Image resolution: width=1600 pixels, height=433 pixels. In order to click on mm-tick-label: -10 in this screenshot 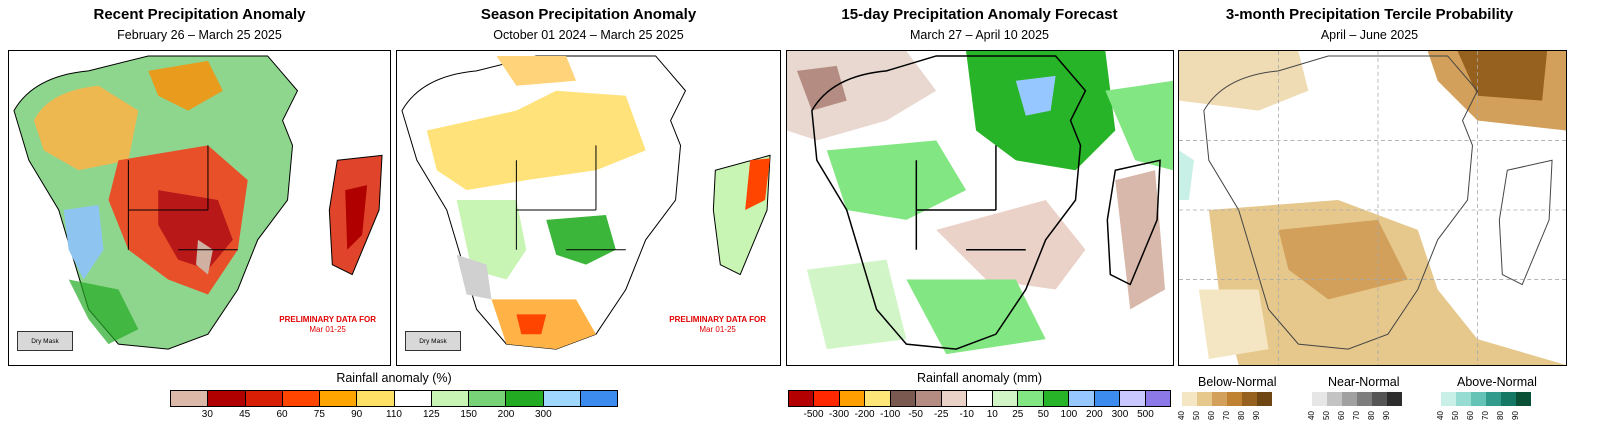, I will do `click(966, 414)`.